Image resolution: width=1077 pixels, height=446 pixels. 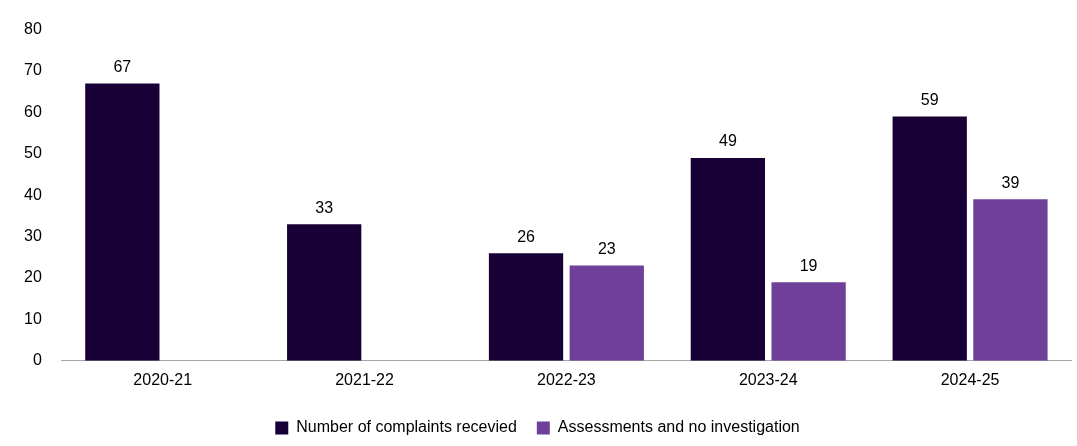 What do you see at coordinates (606, 248) in the screenshot?
I see `data-label: 23` at bounding box center [606, 248].